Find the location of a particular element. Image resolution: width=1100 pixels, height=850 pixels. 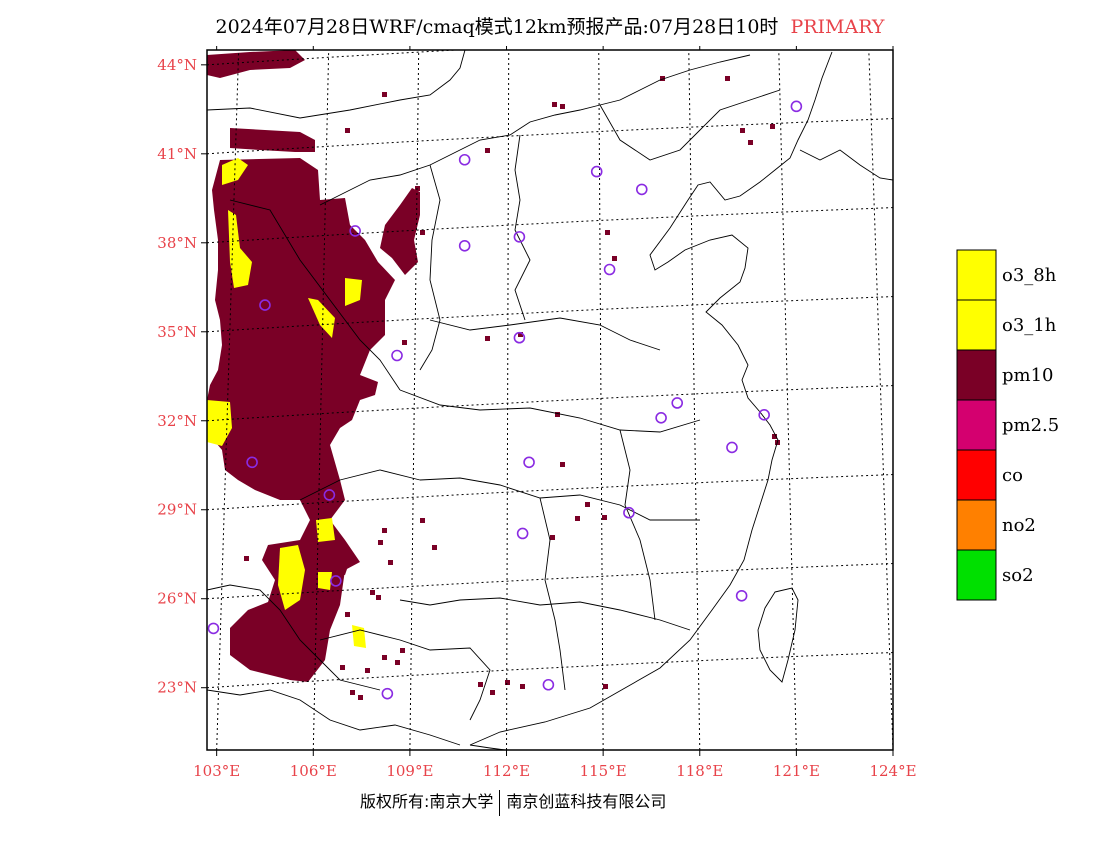

lon-tick-label: 112°E is located at coordinates (506, 771).